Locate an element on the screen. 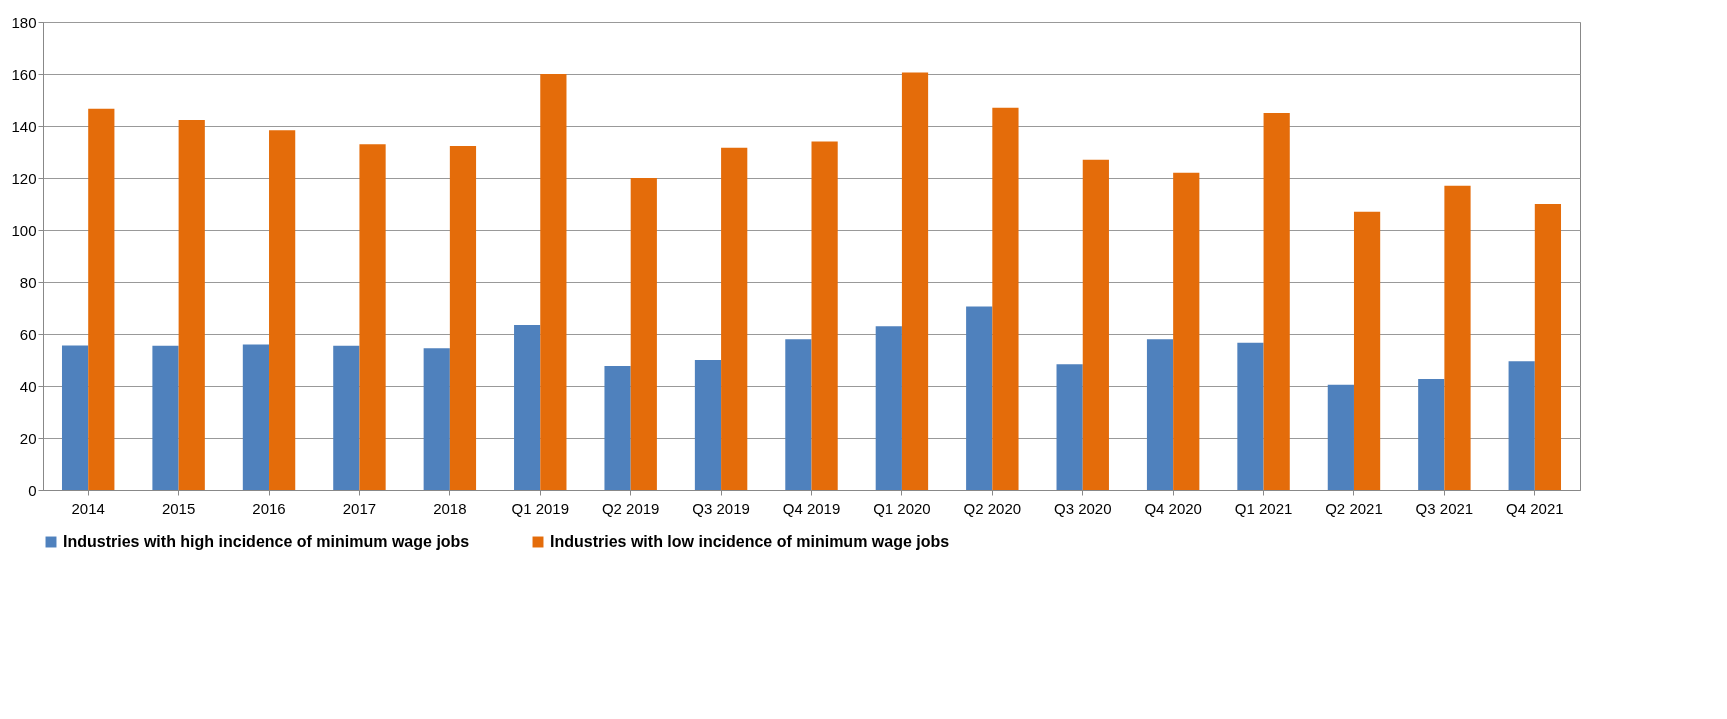 This screenshot has width=1727, height=719. y-tick-label: 0 is located at coordinates (32, 490).